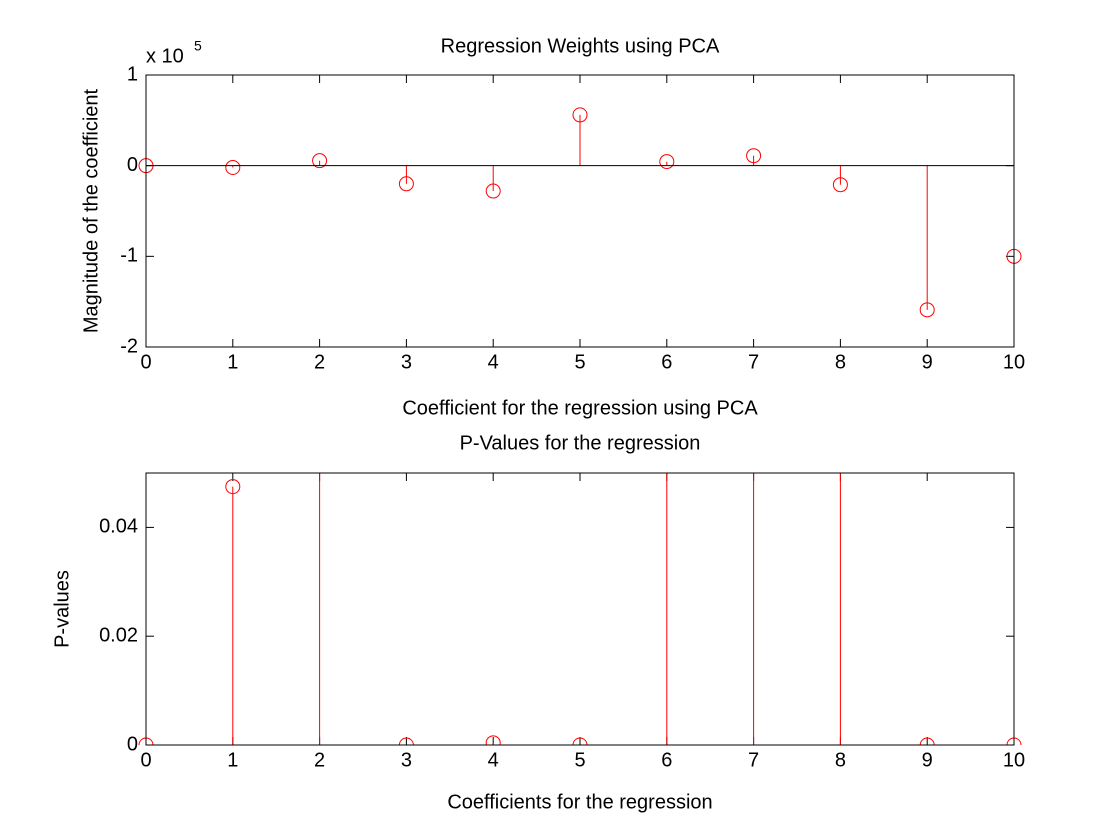 This screenshot has height=840, width=1120. I want to click on chart-title: P-Values for the regression, so click(580, 443).